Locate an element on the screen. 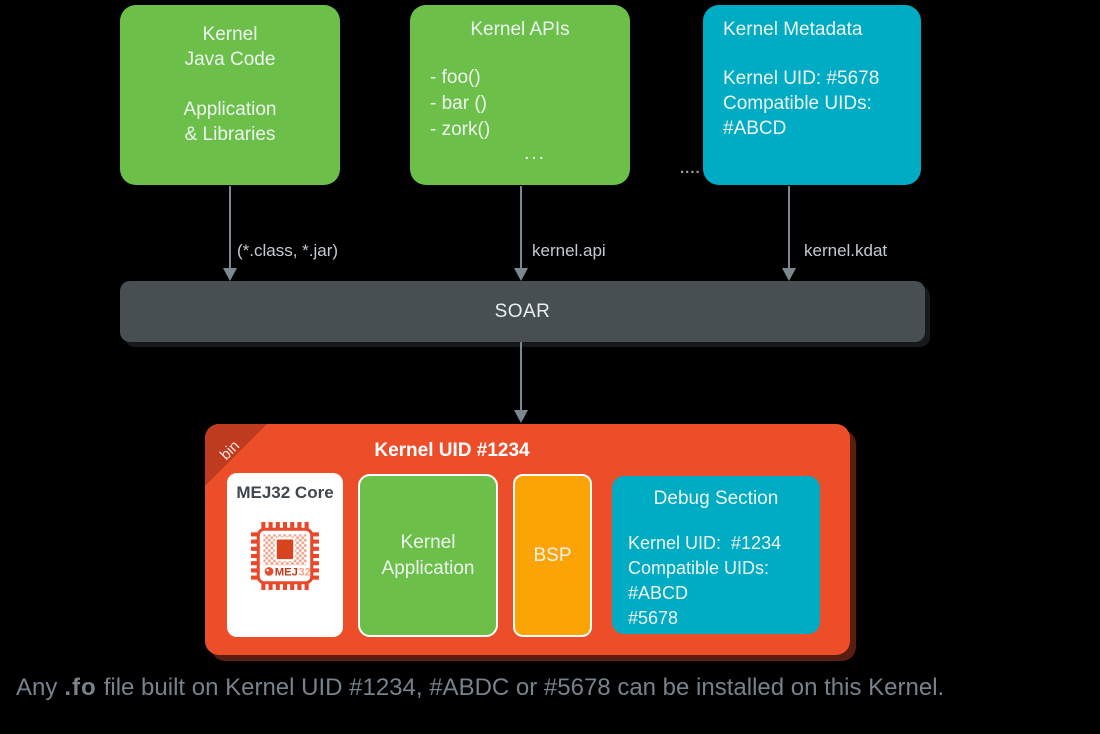 This screenshot has width=1100, height=734. kernel-metadata-title: Kernel Metadata is located at coordinates (793, 29).